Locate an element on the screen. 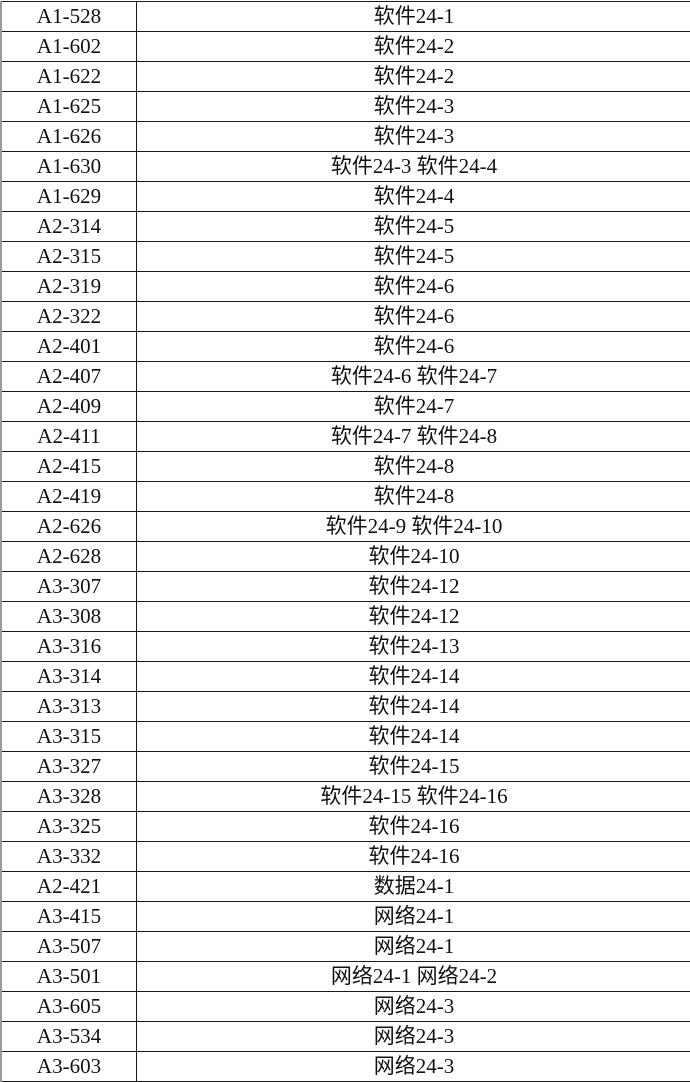  room-cell: A3-316 is located at coordinates (69, 647).